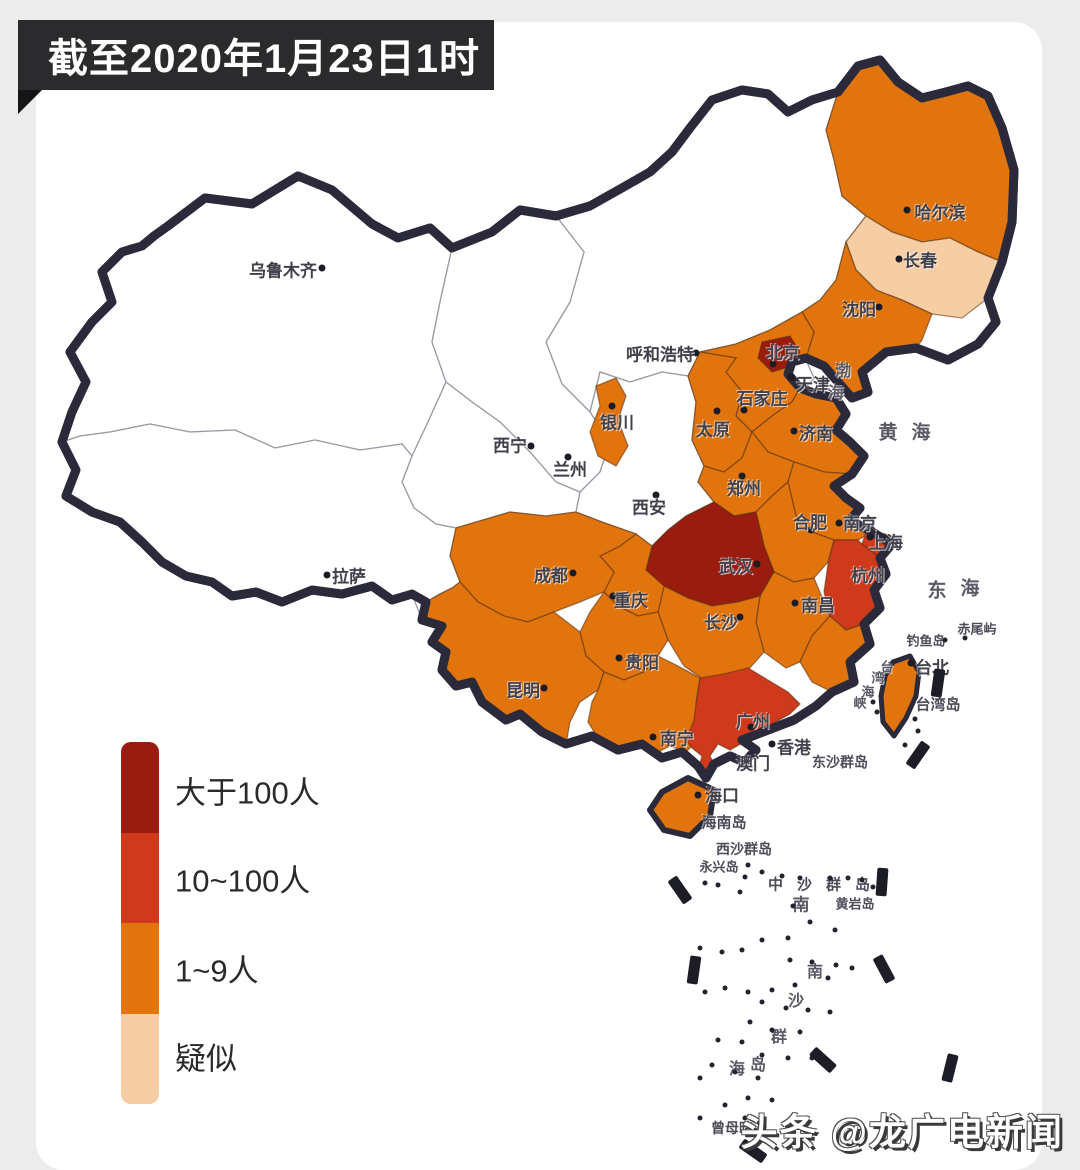 The height and width of the screenshot is (1170, 1080). I want to click on legend-swatch-gt100, so click(140, 787).